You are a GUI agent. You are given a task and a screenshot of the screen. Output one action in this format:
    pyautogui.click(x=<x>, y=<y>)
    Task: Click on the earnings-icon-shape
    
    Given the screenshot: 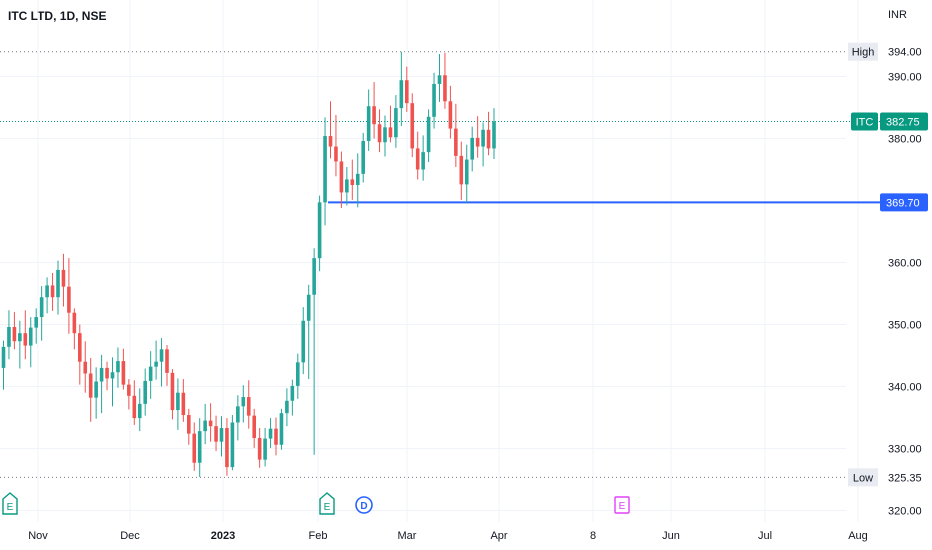 What is the action you would take?
    pyautogui.click(x=10, y=503)
    